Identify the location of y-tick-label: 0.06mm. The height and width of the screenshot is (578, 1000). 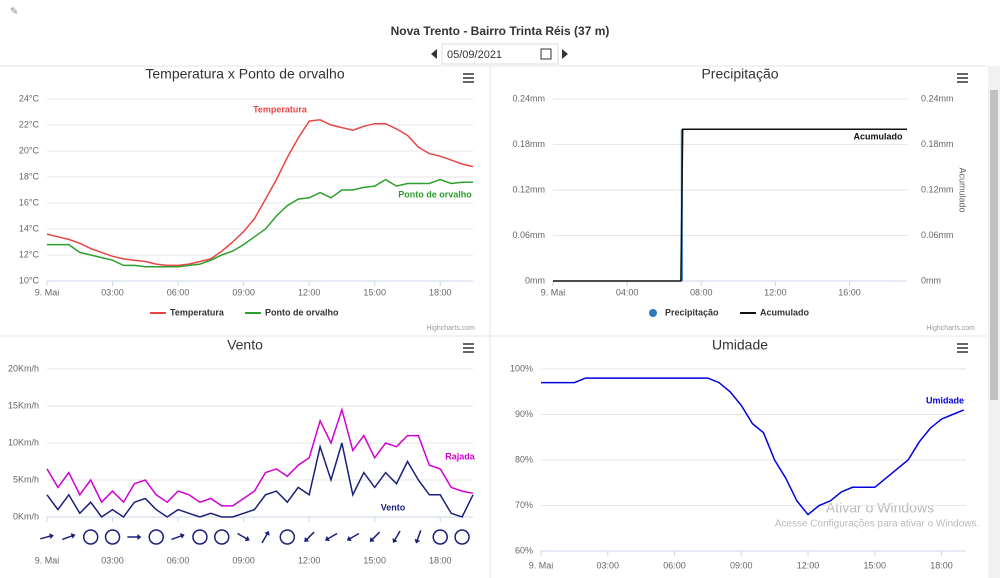
(528, 235).